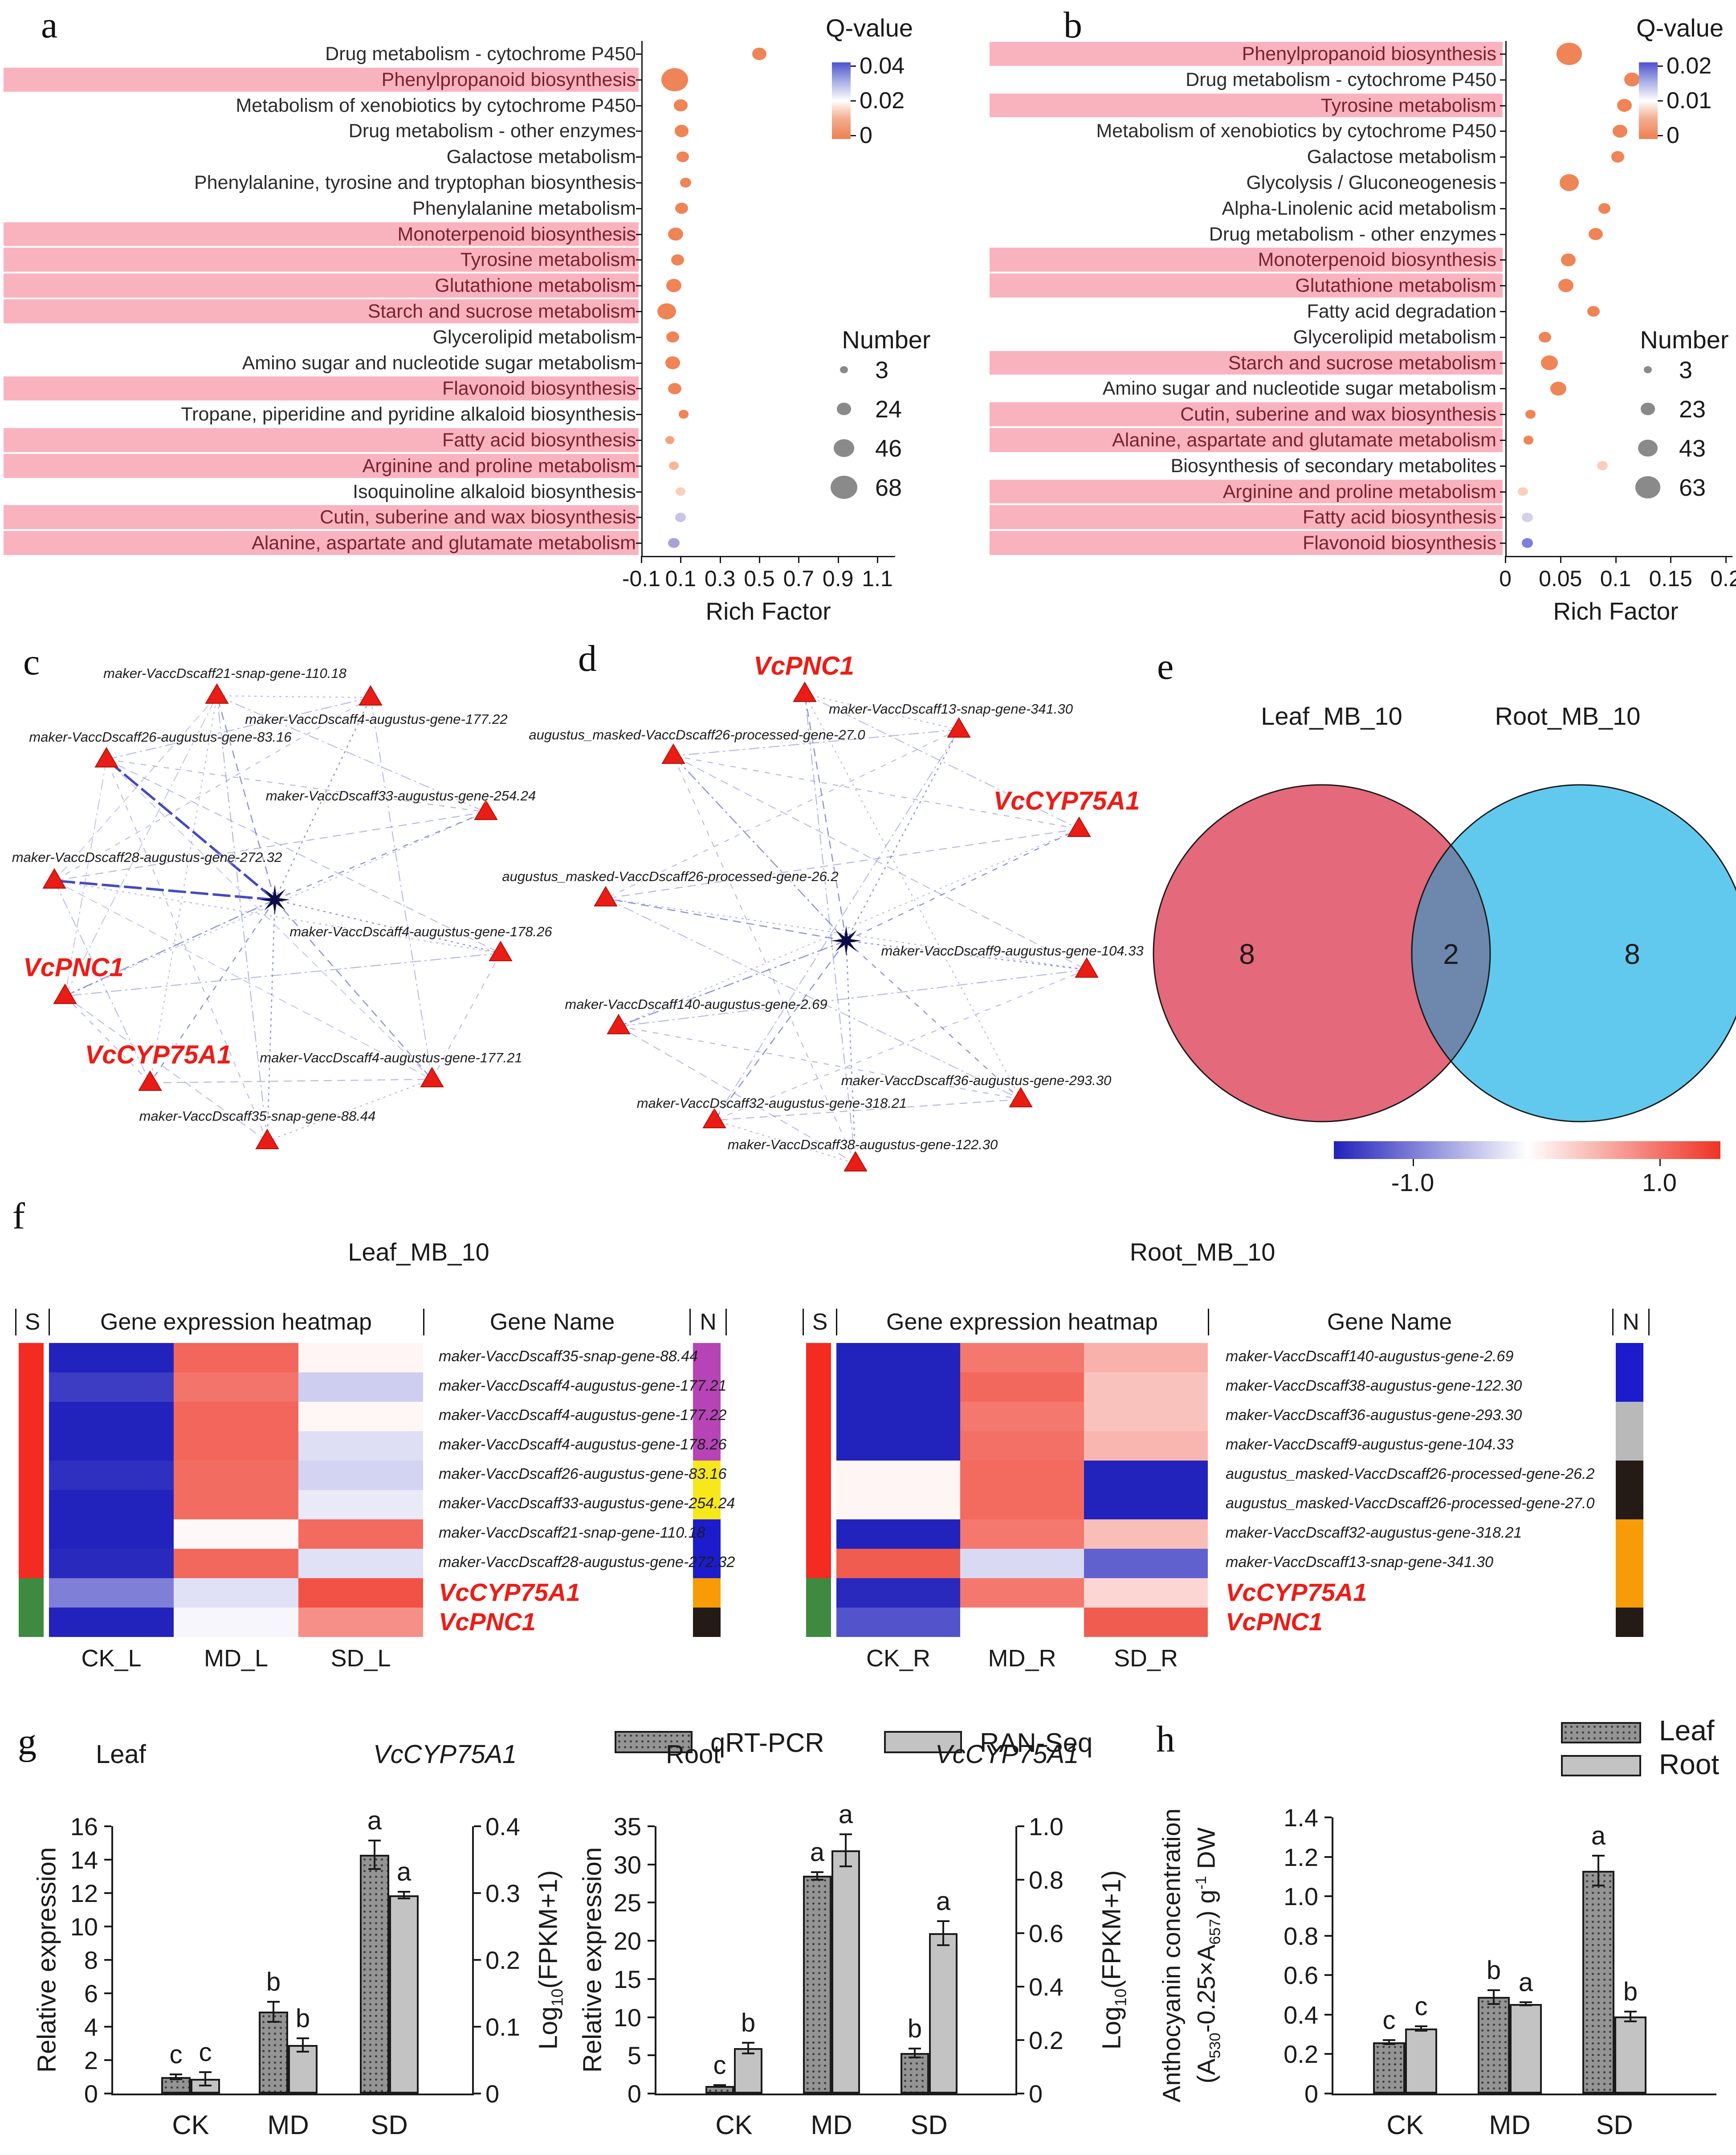  Describe the element at coordinates (1399, 517) in the screenshot. I see `pathway-label: Fatty acid biosynthesis` at that location.